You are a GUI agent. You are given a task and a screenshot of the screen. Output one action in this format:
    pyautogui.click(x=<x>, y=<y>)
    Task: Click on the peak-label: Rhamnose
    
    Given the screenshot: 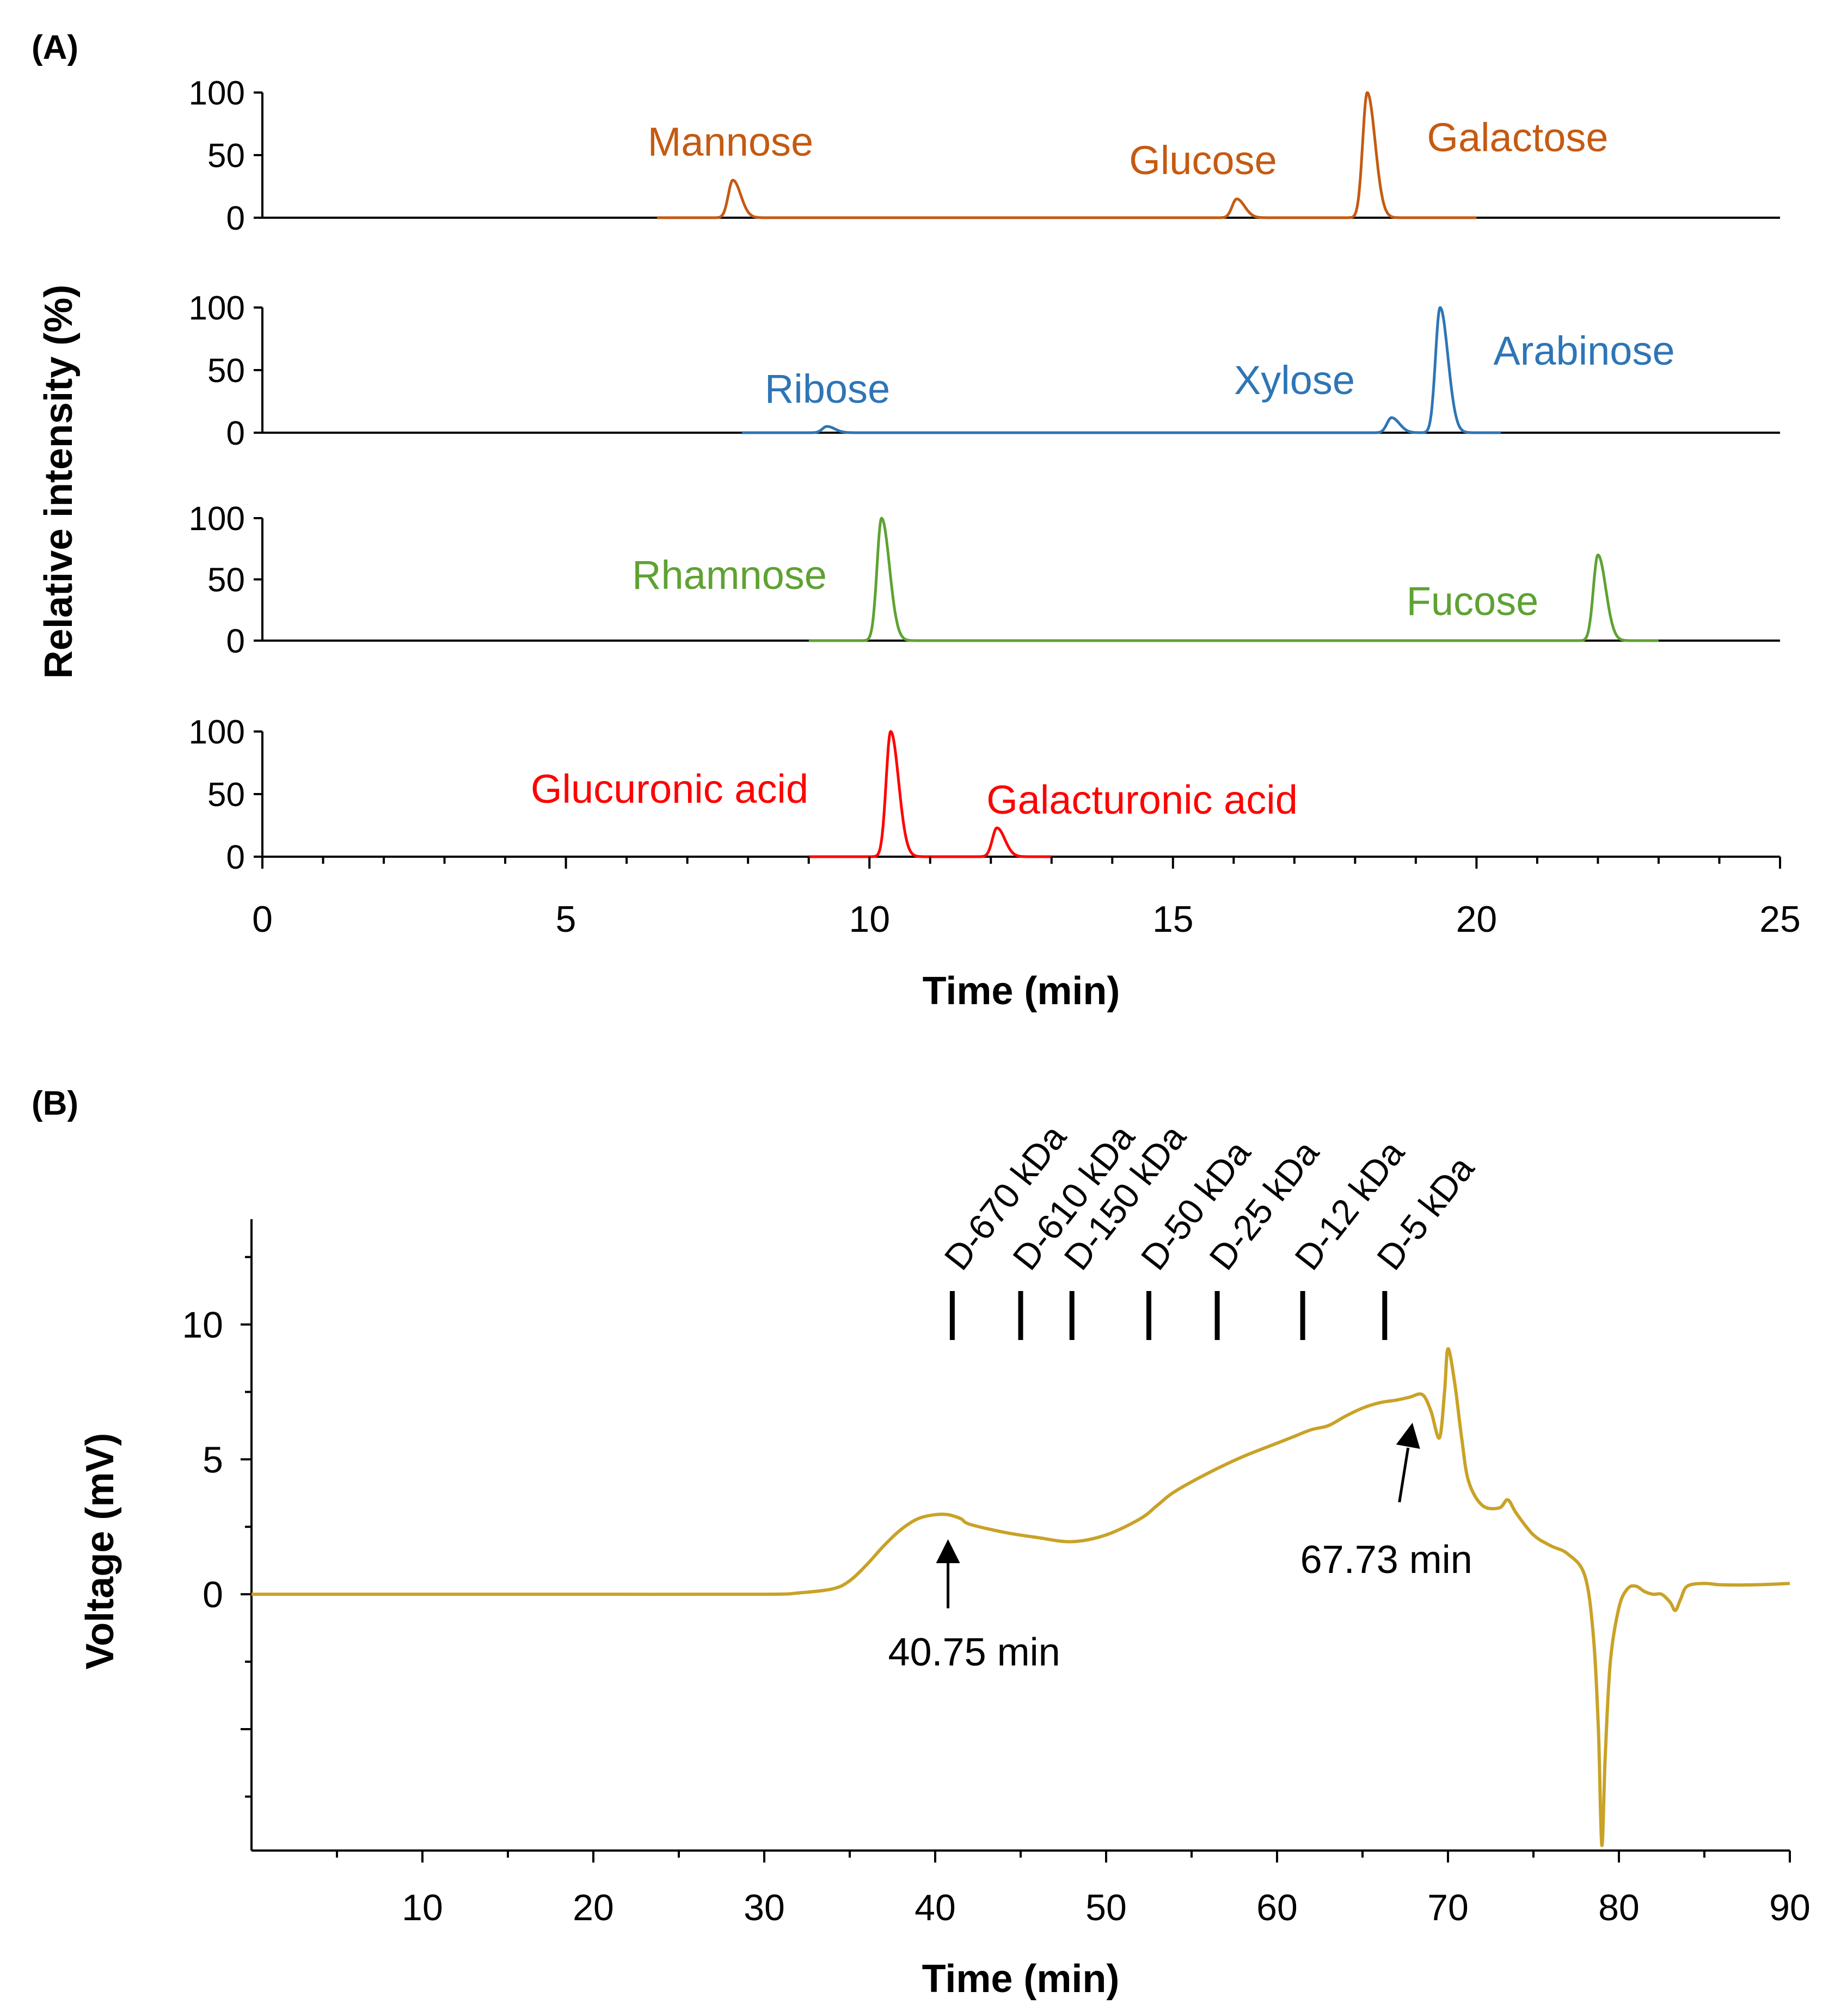 What is the action you would take?
    pyautogui.click(x=729, y=575)
    